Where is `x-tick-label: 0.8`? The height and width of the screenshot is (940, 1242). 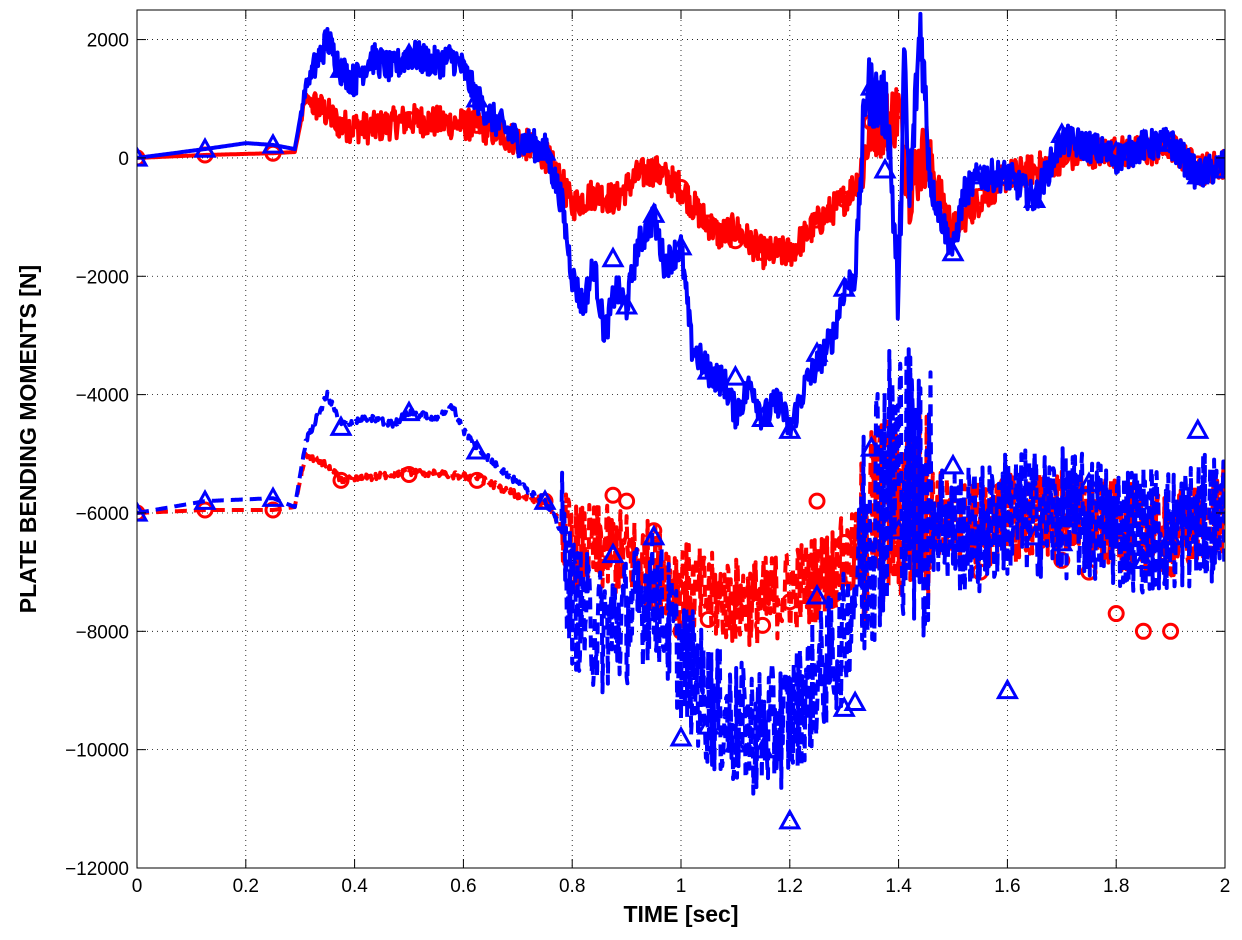 x-tick-label: 0.8 is located at coordinates (572, 886).